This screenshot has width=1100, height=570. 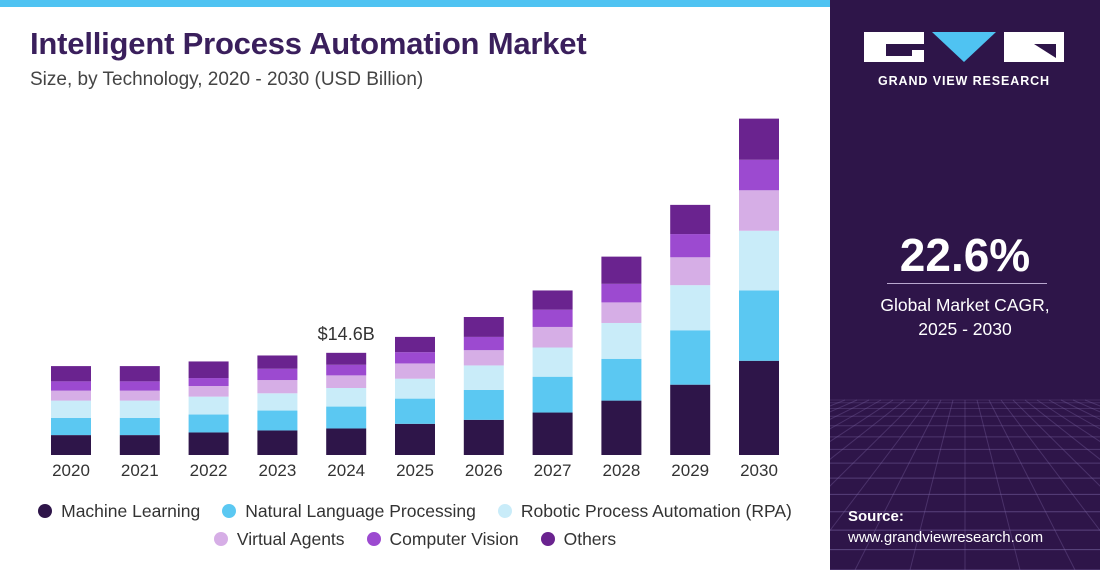 I want to click on bar-segment-others-2020, so click(x=71, y=374).